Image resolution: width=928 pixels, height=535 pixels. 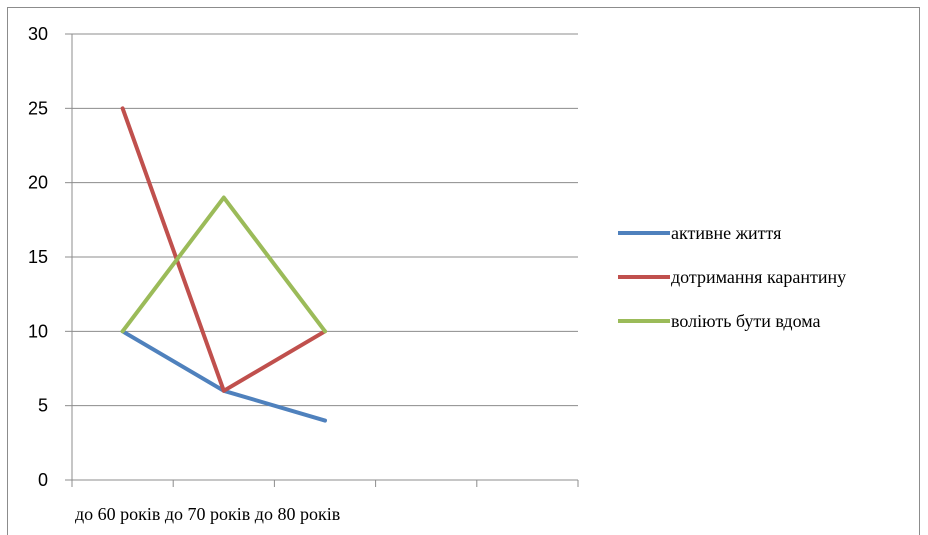 What do you see at coordinates (38, 257) in the screenshot?
I see `y-tick-label: 15` at bounding box center [38, 257].